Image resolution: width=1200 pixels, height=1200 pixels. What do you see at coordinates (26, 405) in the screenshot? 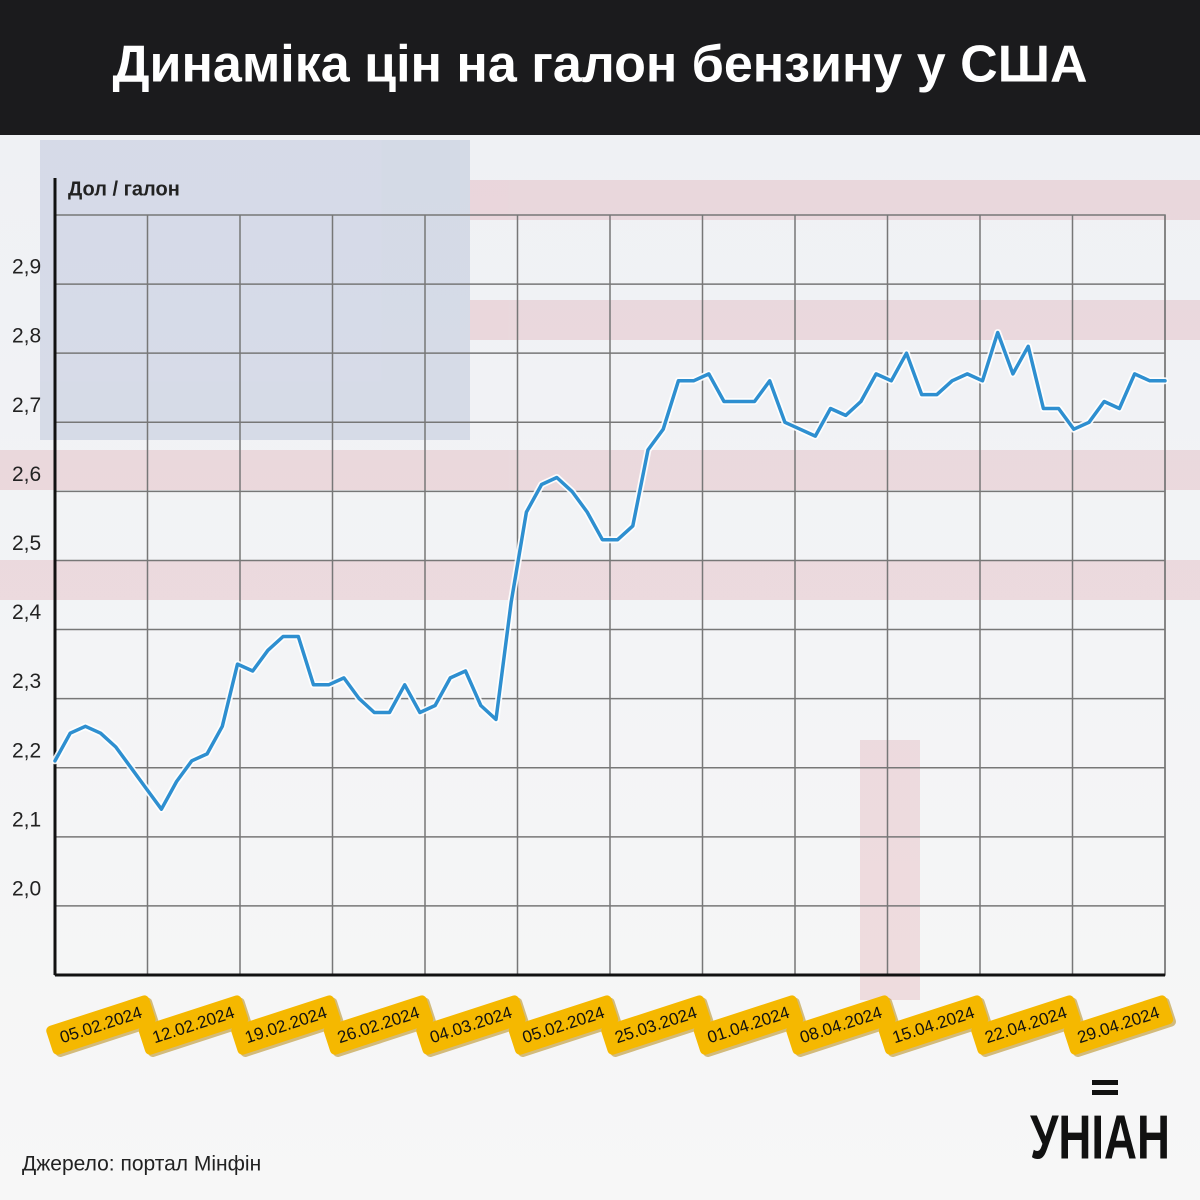
I see `y-tick-label: 2,7` at bounding box center [26, 405].